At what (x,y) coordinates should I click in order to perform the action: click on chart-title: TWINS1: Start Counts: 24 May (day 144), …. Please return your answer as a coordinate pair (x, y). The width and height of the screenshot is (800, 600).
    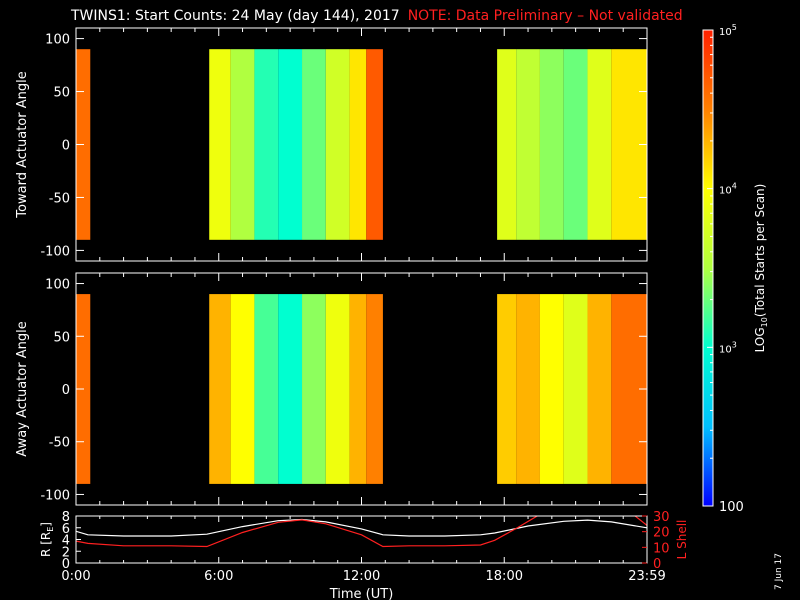
    Looking at the image, I should click on (377, 16).